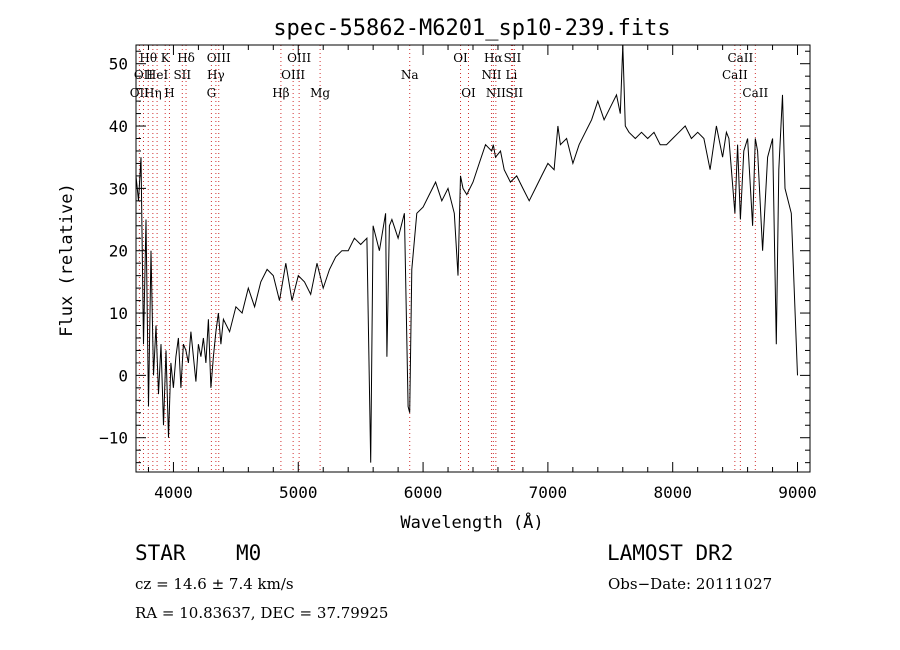 The height and width of the screenshot is (650, 900). Describe the element at coordinates (423, 492) in the screenshot. I see `x-tick-label: 6000` at that location.